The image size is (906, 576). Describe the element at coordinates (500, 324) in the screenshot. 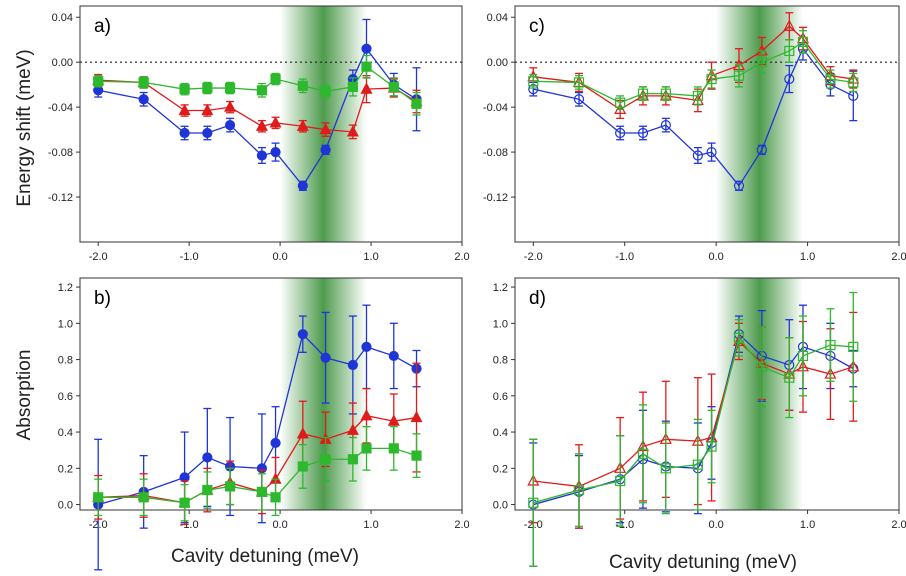

I see `y-tick-label: 1.0` at that location.